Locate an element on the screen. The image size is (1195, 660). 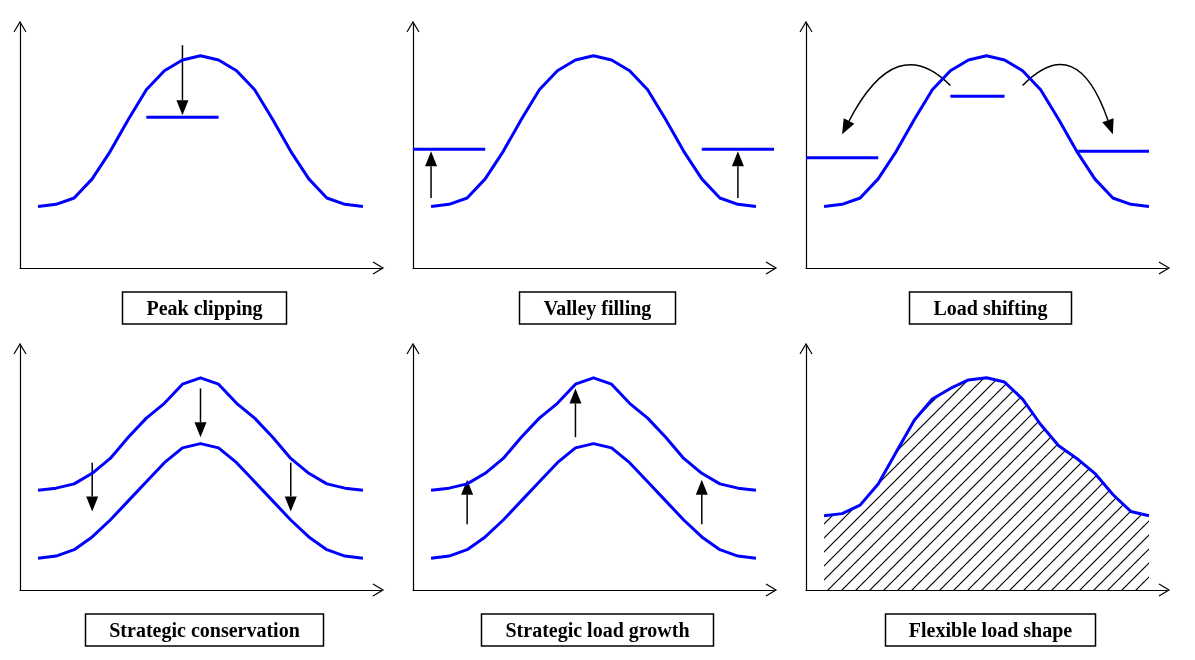
text: Peak clipping is located at coordinates (204, 308).